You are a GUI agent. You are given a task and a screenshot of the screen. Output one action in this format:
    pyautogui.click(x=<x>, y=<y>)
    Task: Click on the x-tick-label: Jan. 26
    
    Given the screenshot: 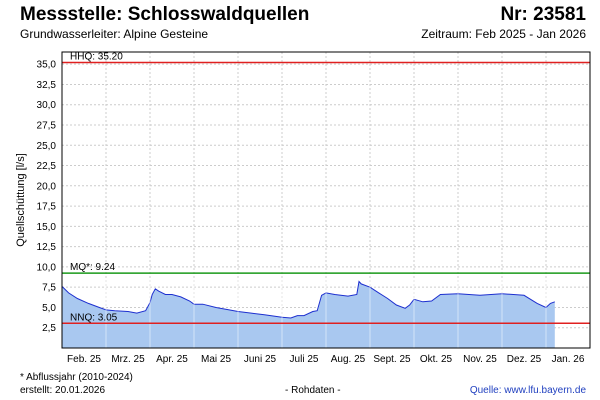 What is the action you would take?
    pyautogui.click(x=568, y=359)
    